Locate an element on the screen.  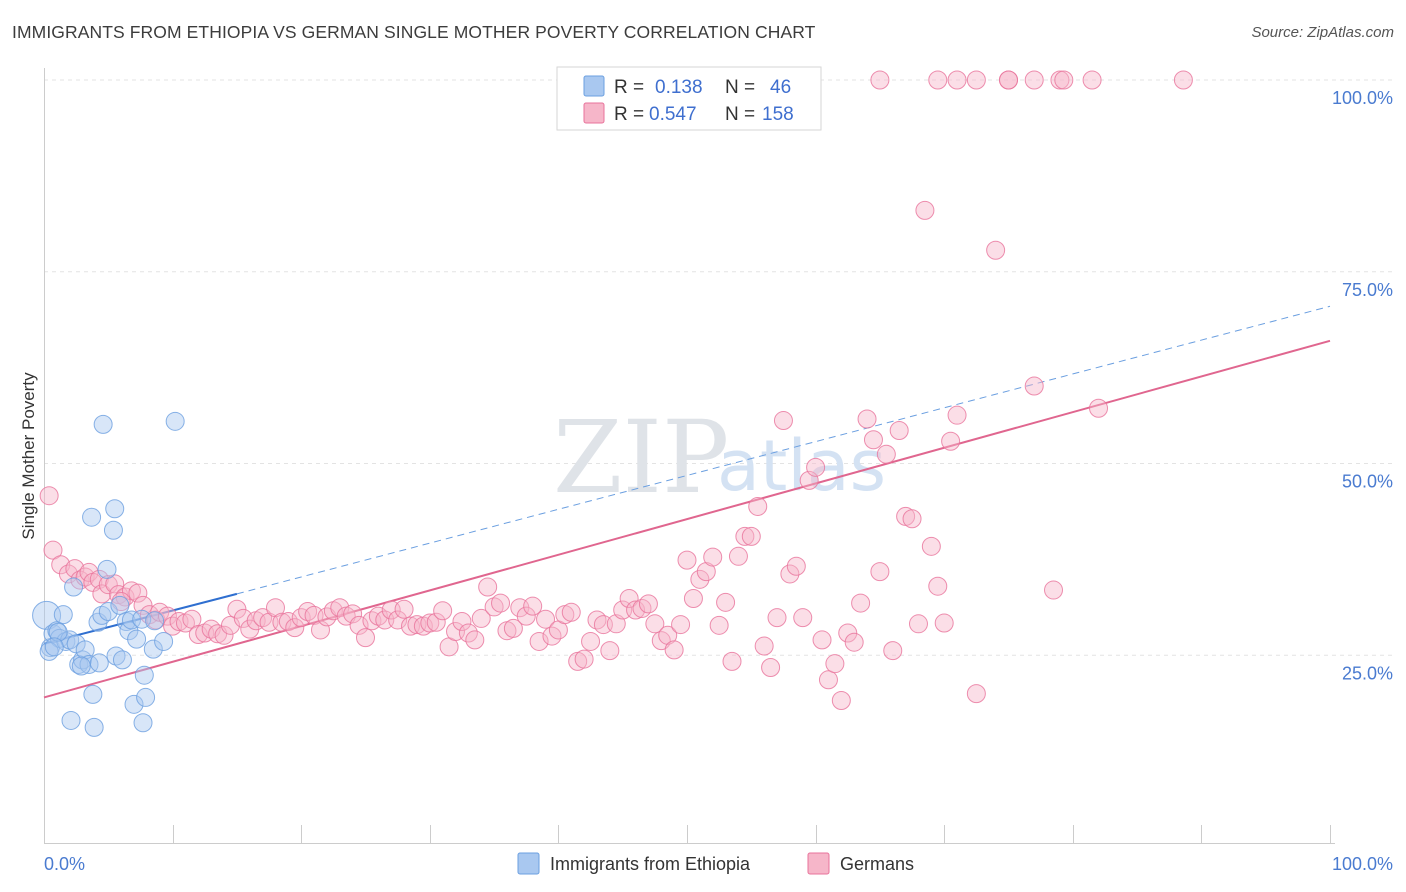
bottom-legend-label-ethiopia: Immigrants from Ethiopia is located at coordinates (650, 864).